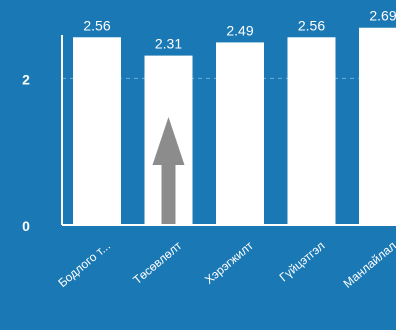 This screenshot has height=330, width=396. I want to click on value-label: 2.31, so click(168, 44).